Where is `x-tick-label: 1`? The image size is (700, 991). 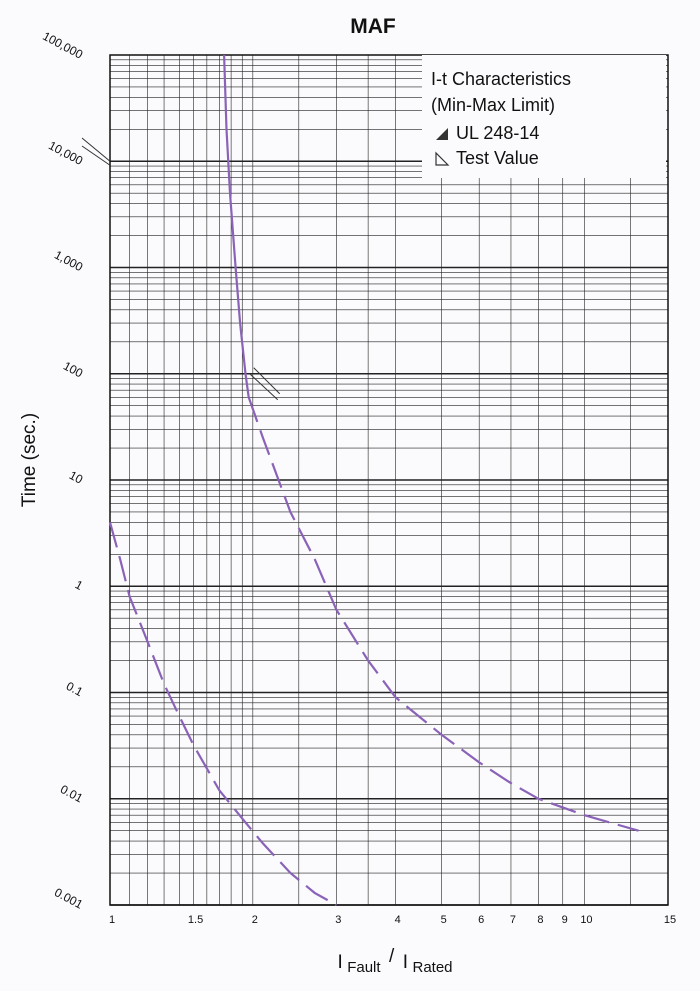
x-tick-label: 1 is located at coordinates (112, 920).